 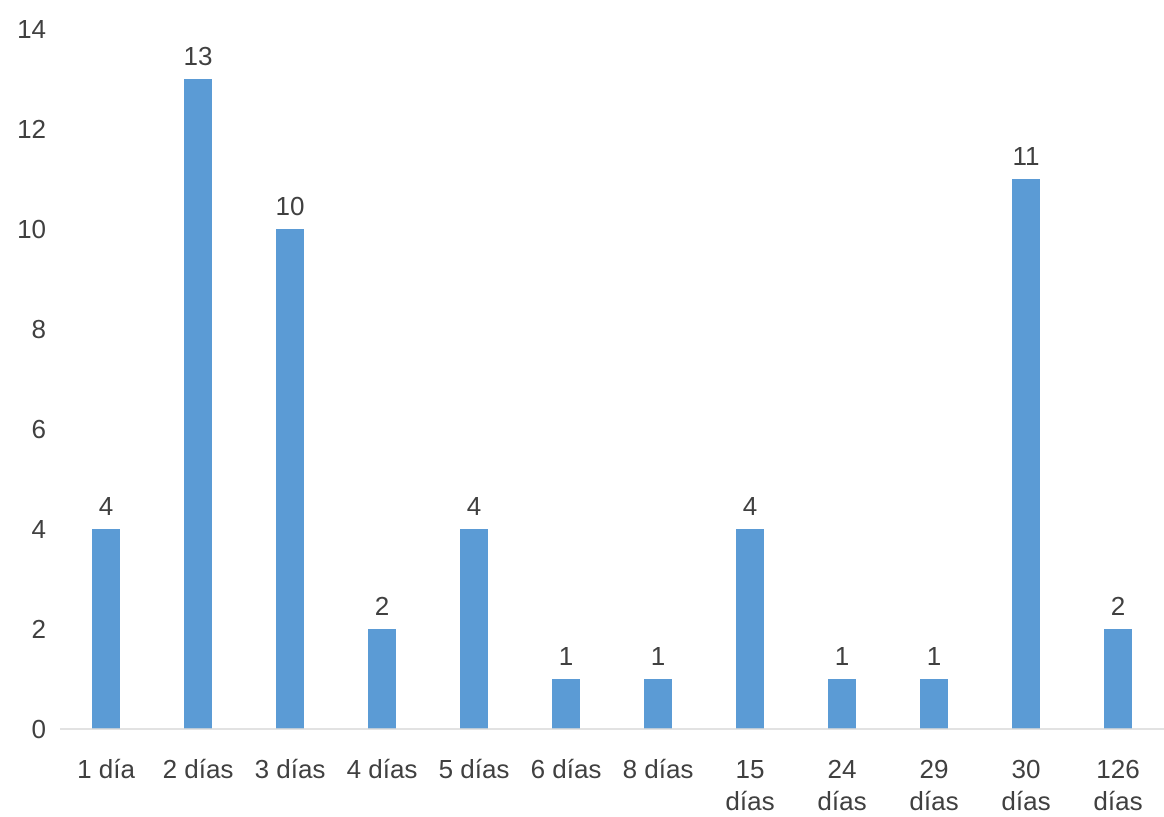 What do you see at coordinates (749, 785) in the screenshot?
I see `x-tick-label: 15 días` at bounding box center [749, 785].